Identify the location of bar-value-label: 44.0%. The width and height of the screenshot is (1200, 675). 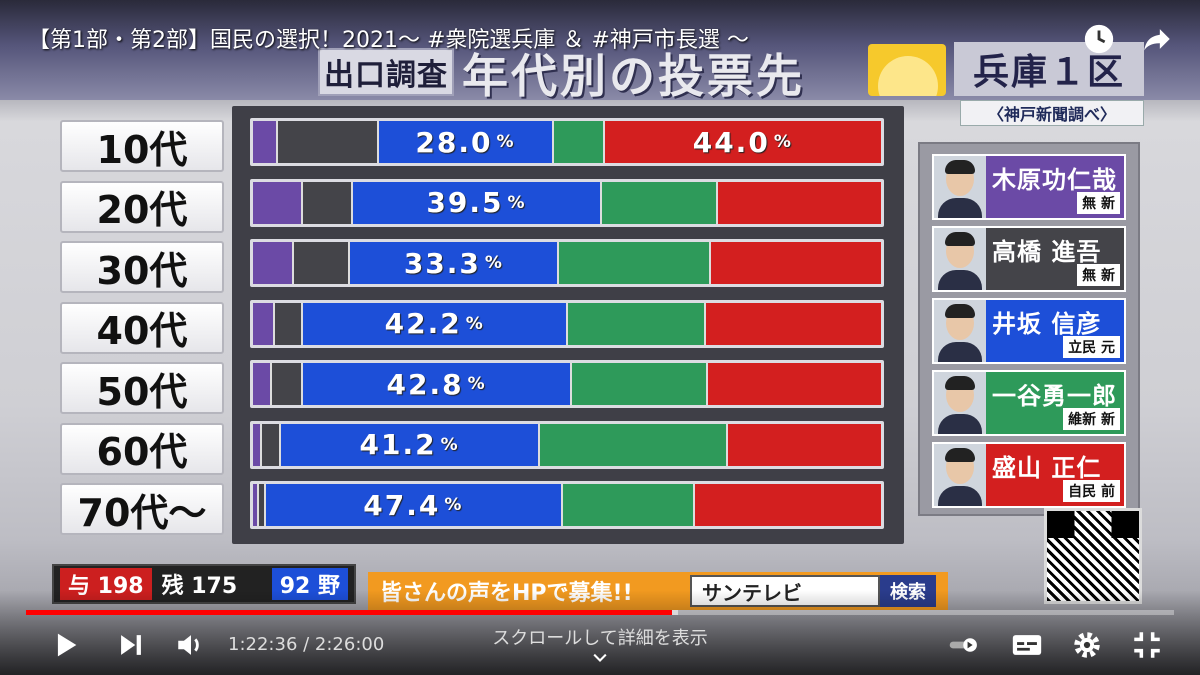
(743, 142).